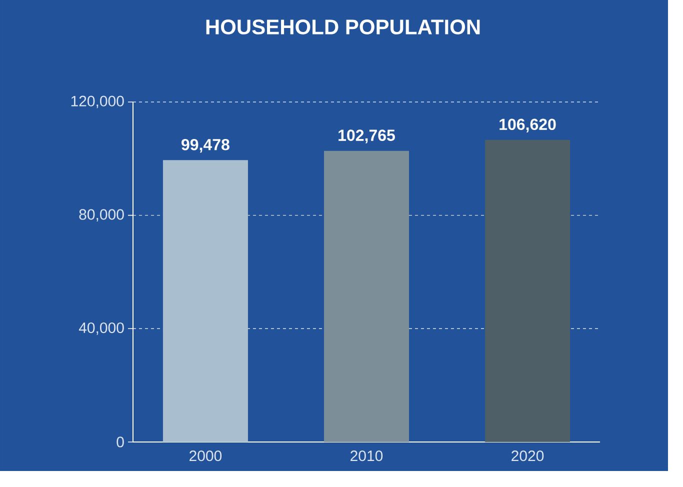 The image size is (683, 487). What do you see at coordinates (97, 102) in the screenshot?
I see `y-tick-label: 120,000` at bounding box center [97, 102].